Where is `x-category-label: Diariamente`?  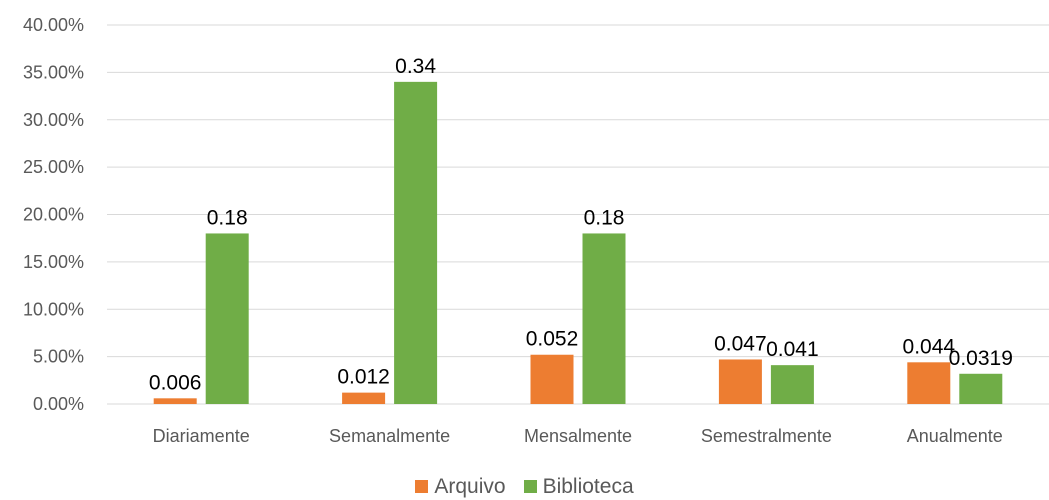
x-category-label: Diariamente is located at coordinates (201, 436).